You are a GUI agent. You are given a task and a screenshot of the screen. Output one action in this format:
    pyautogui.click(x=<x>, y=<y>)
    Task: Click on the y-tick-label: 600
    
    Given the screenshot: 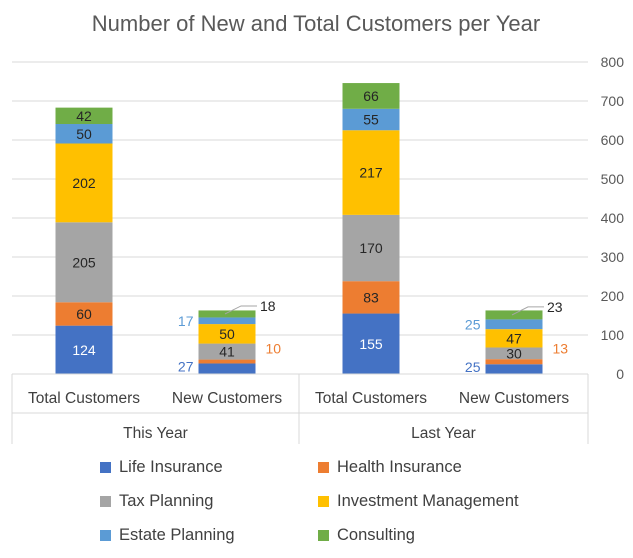 What is the action you would take?
    pyautogui.click(x=613, y=140)
    